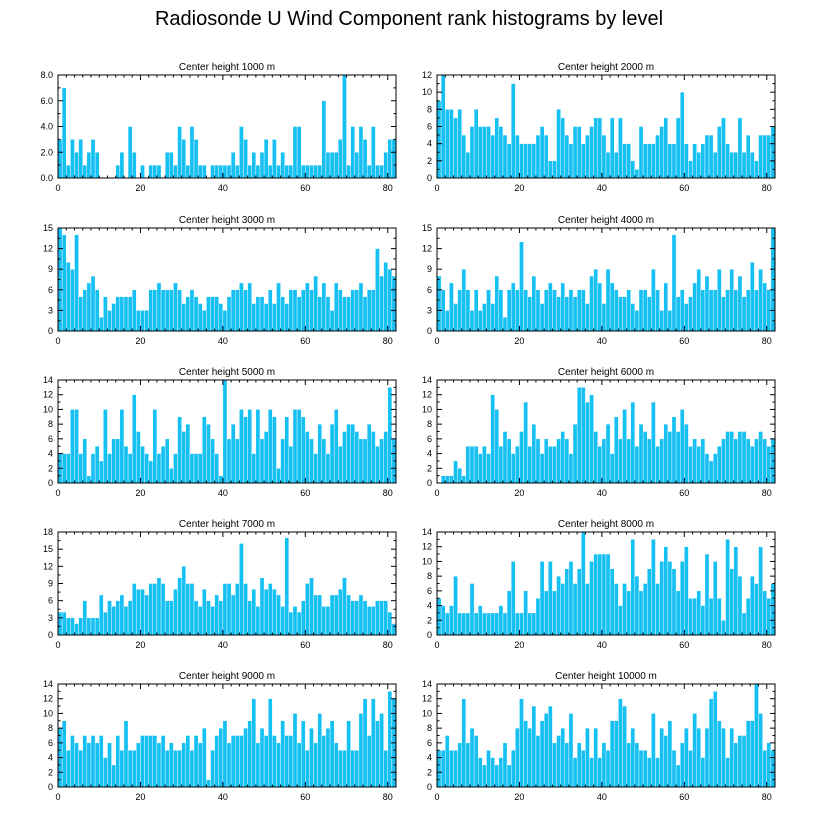 The width and height of the screenshot is (818, 824). Describe the element at coordinates (429, 576) in the screenshot. I see `y-tick-label: 8` at that location.